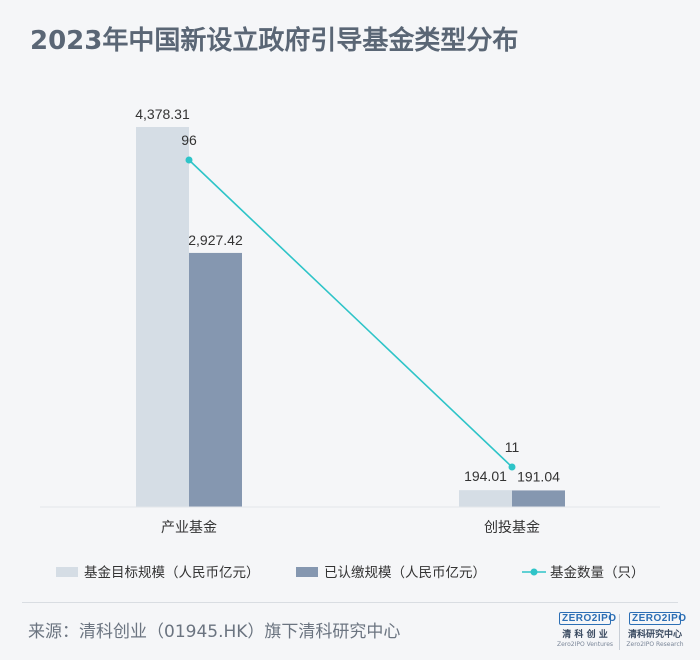 Image resolution: width=700 pixels, height=660 pixels. I want to click on bar-value-label: 4,378.31, so click(162, 114).